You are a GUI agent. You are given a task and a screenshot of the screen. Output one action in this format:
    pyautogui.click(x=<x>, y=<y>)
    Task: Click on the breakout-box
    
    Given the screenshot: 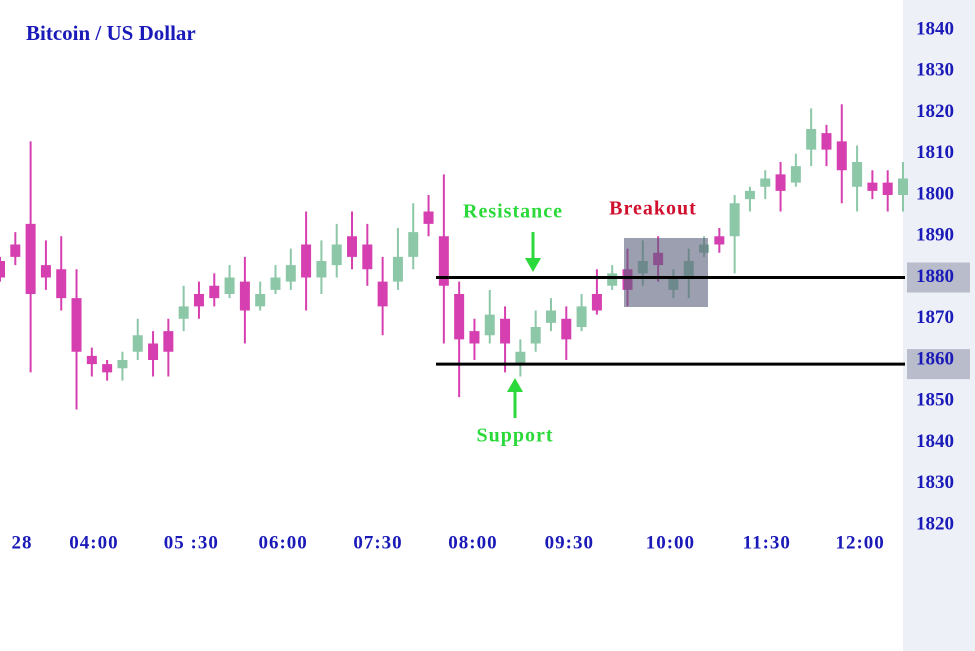 What is the action you would take?
    pyautogui.click(x=666, y=272)
    